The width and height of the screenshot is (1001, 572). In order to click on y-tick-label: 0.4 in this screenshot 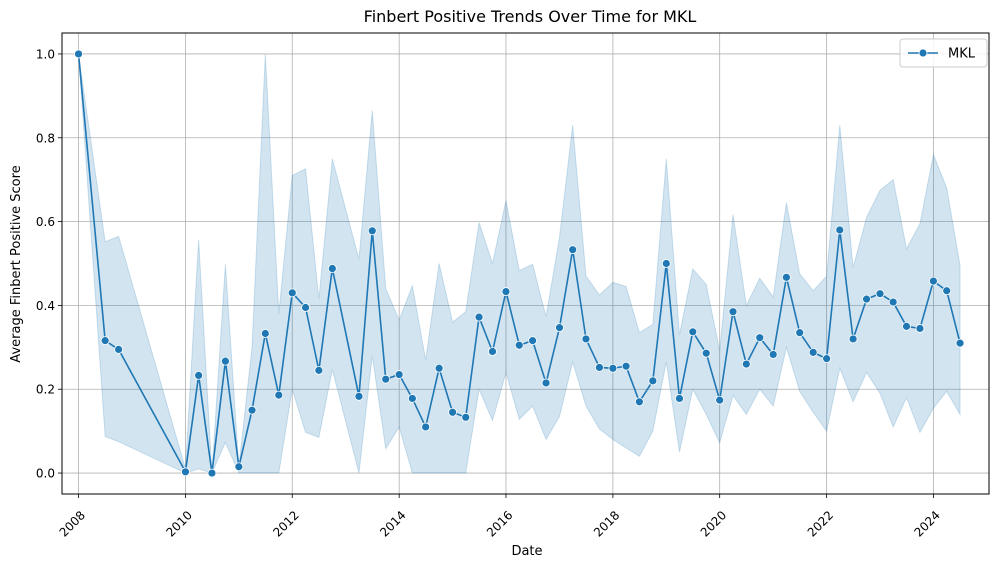, I will do `click(45, 306)`.